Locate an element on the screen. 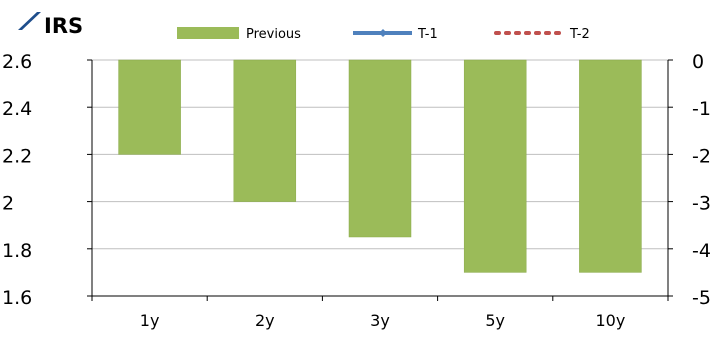  chart-title: IRS is located at coordinates (63, 26).